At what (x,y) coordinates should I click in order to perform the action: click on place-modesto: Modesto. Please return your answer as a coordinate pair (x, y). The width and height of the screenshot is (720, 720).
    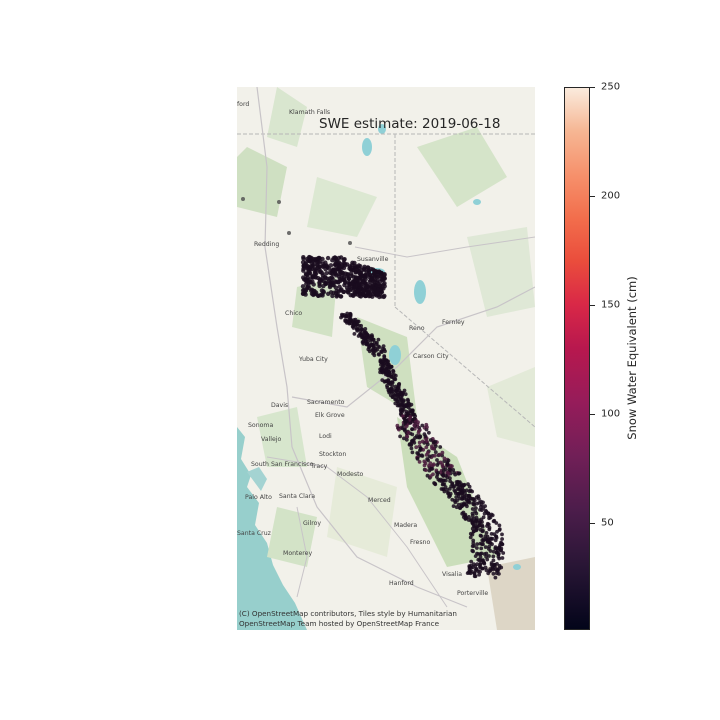
    Looking at the image, I should click on (350, 474).